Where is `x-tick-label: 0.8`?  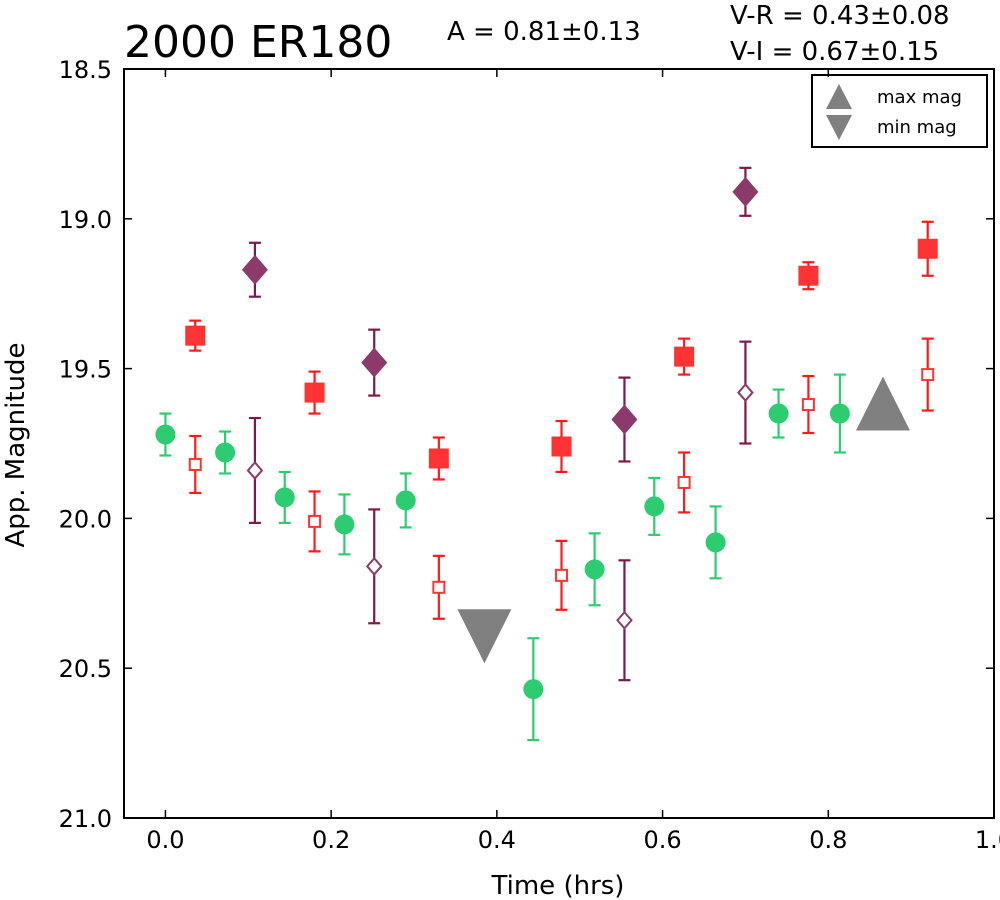
x-tick-label: 0.8 is located at coordinates (828, 840).